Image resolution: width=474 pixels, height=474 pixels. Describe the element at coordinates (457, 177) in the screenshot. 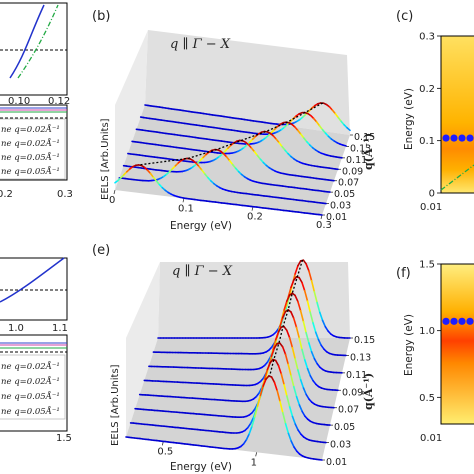

I see `panel-c-green-curve` at that location.